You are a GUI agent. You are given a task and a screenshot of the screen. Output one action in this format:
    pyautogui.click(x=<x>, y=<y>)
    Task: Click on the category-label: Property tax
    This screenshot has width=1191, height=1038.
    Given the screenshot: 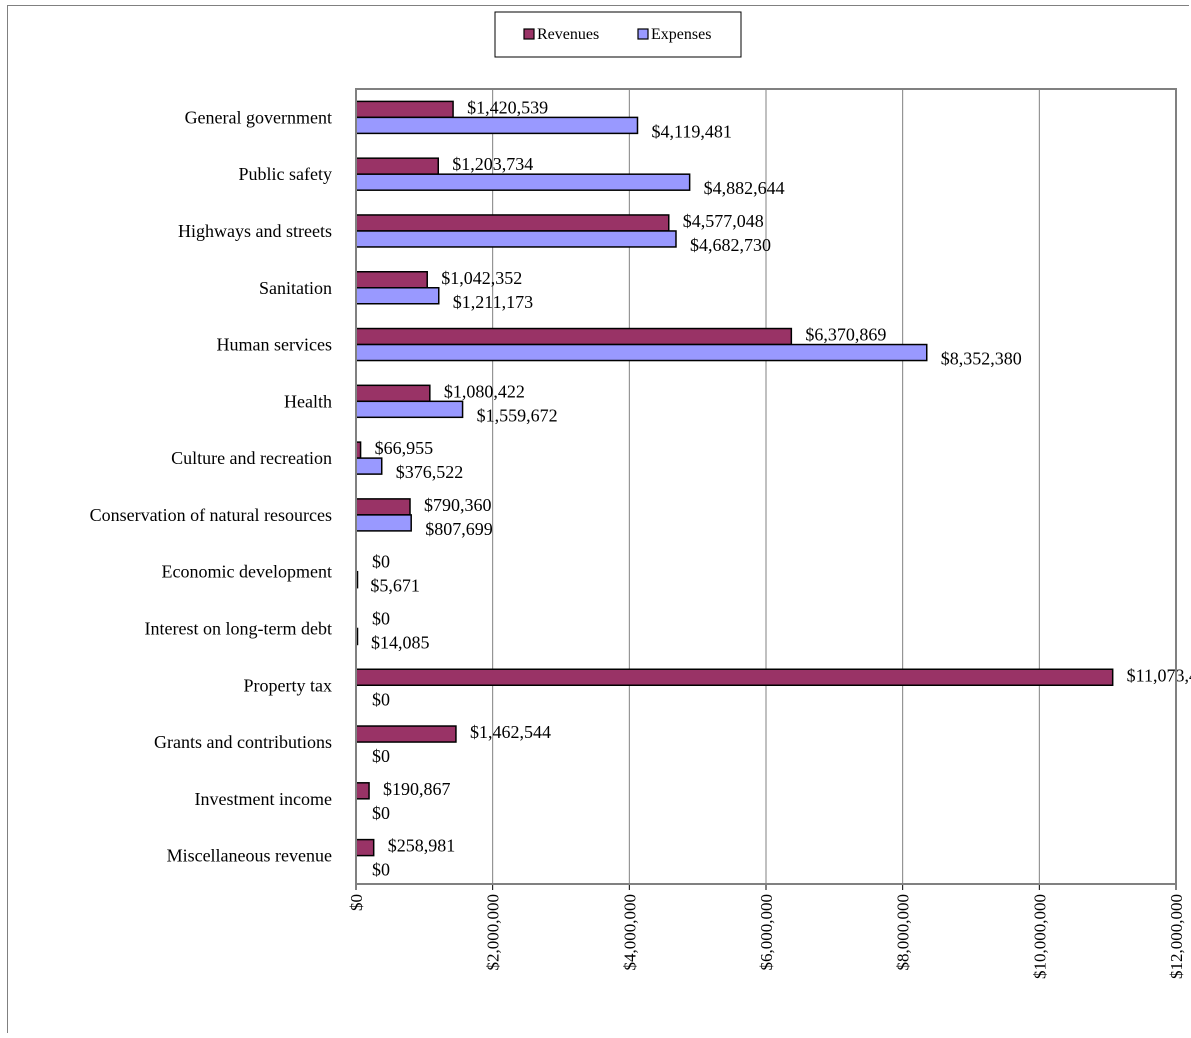 What is the action you would take?
    pyautogui.click(x=288, y=685)
    